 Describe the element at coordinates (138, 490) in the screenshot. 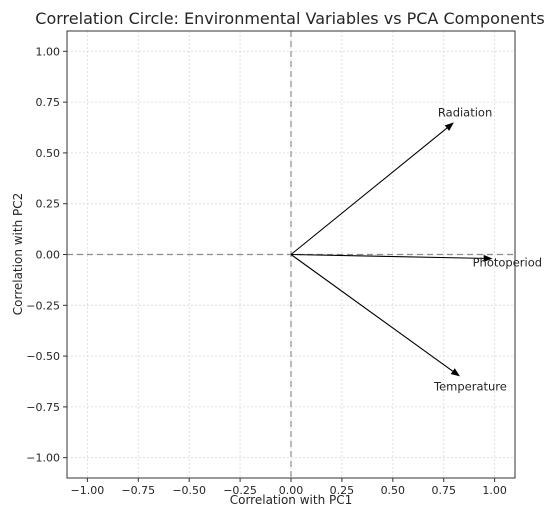

I see `x-tick-label: −0.75` at that location.